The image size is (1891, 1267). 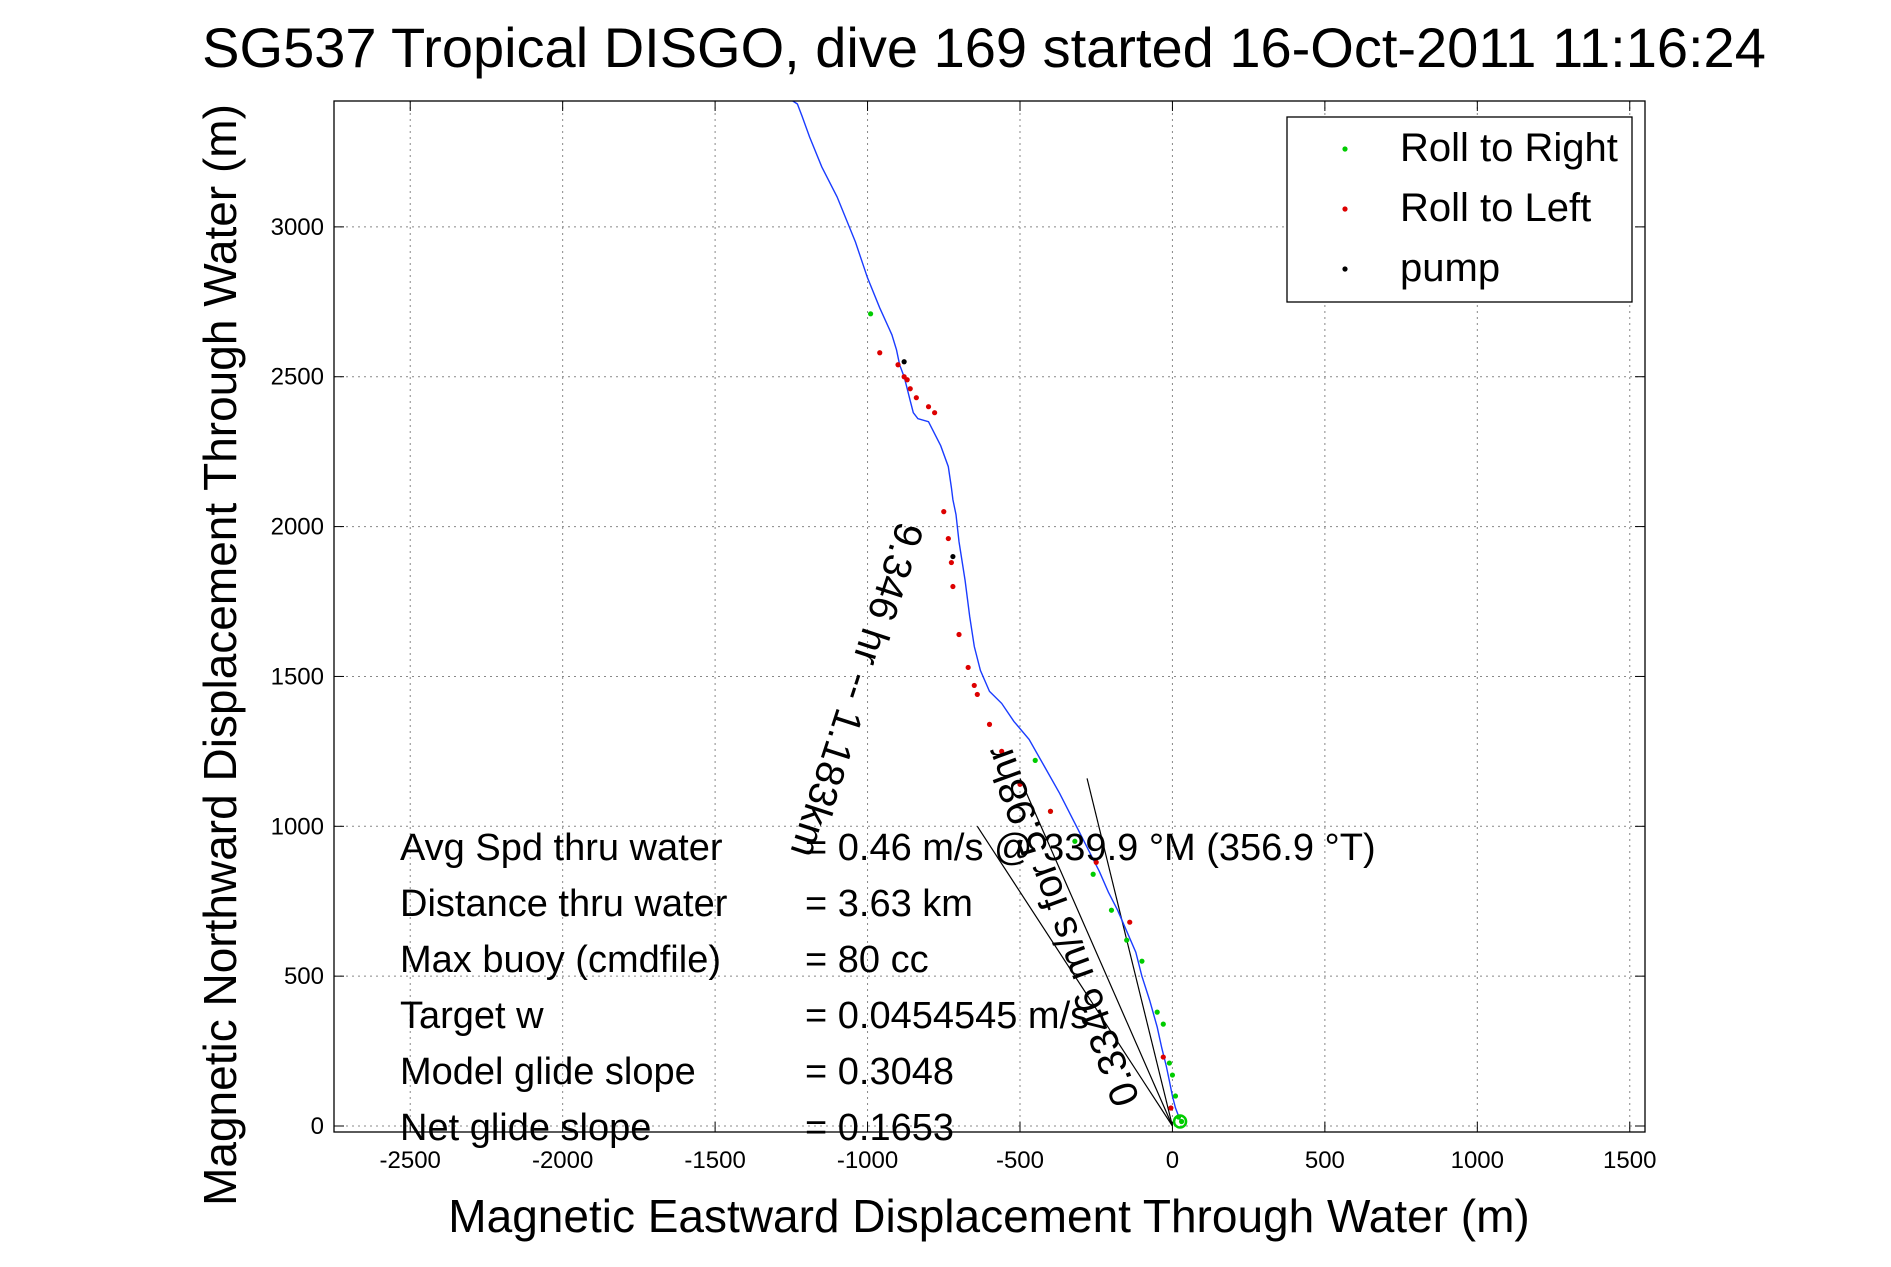 I want to click on y-tick-label: 1000, so click(x=297, y=826).